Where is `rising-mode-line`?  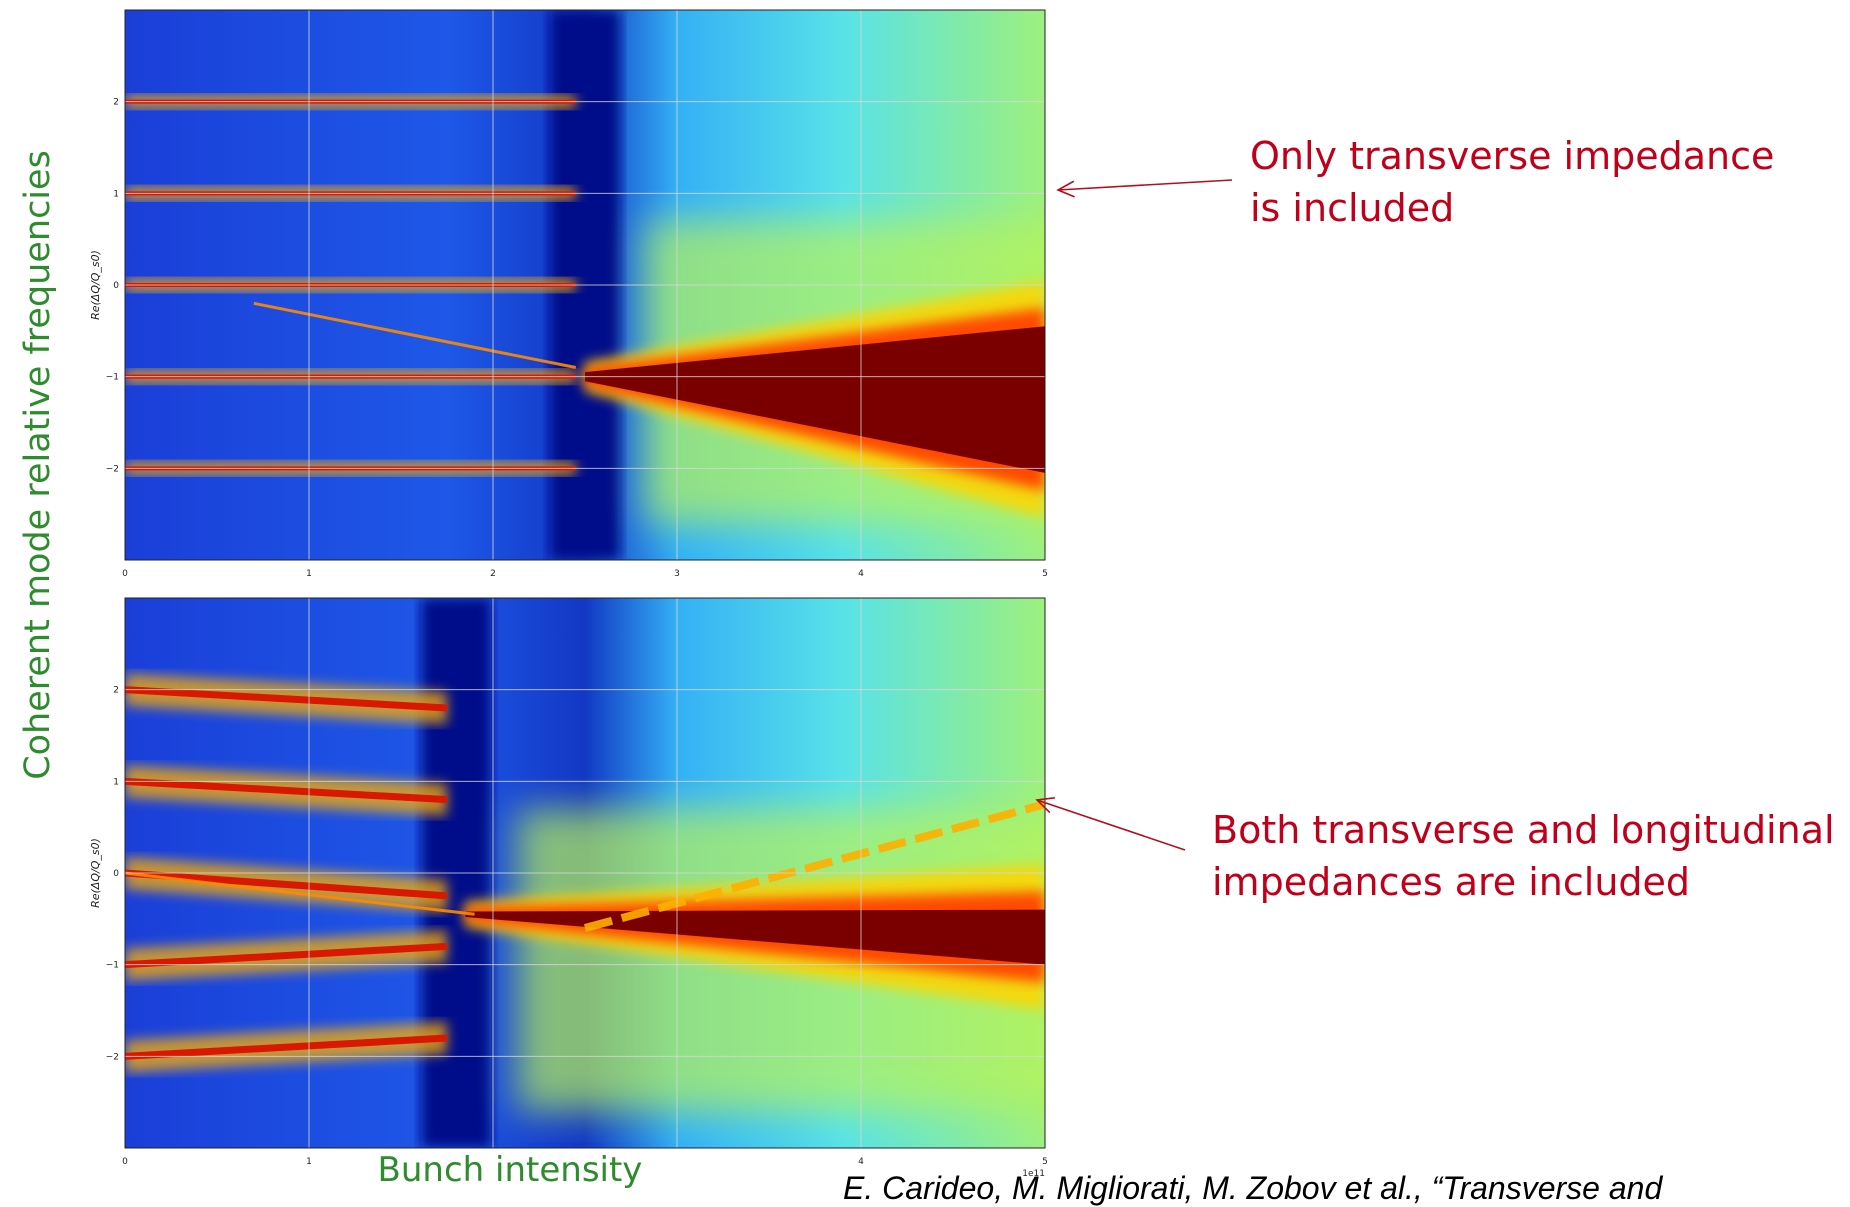
rising-mode-line is located at coordinates (814, 866).